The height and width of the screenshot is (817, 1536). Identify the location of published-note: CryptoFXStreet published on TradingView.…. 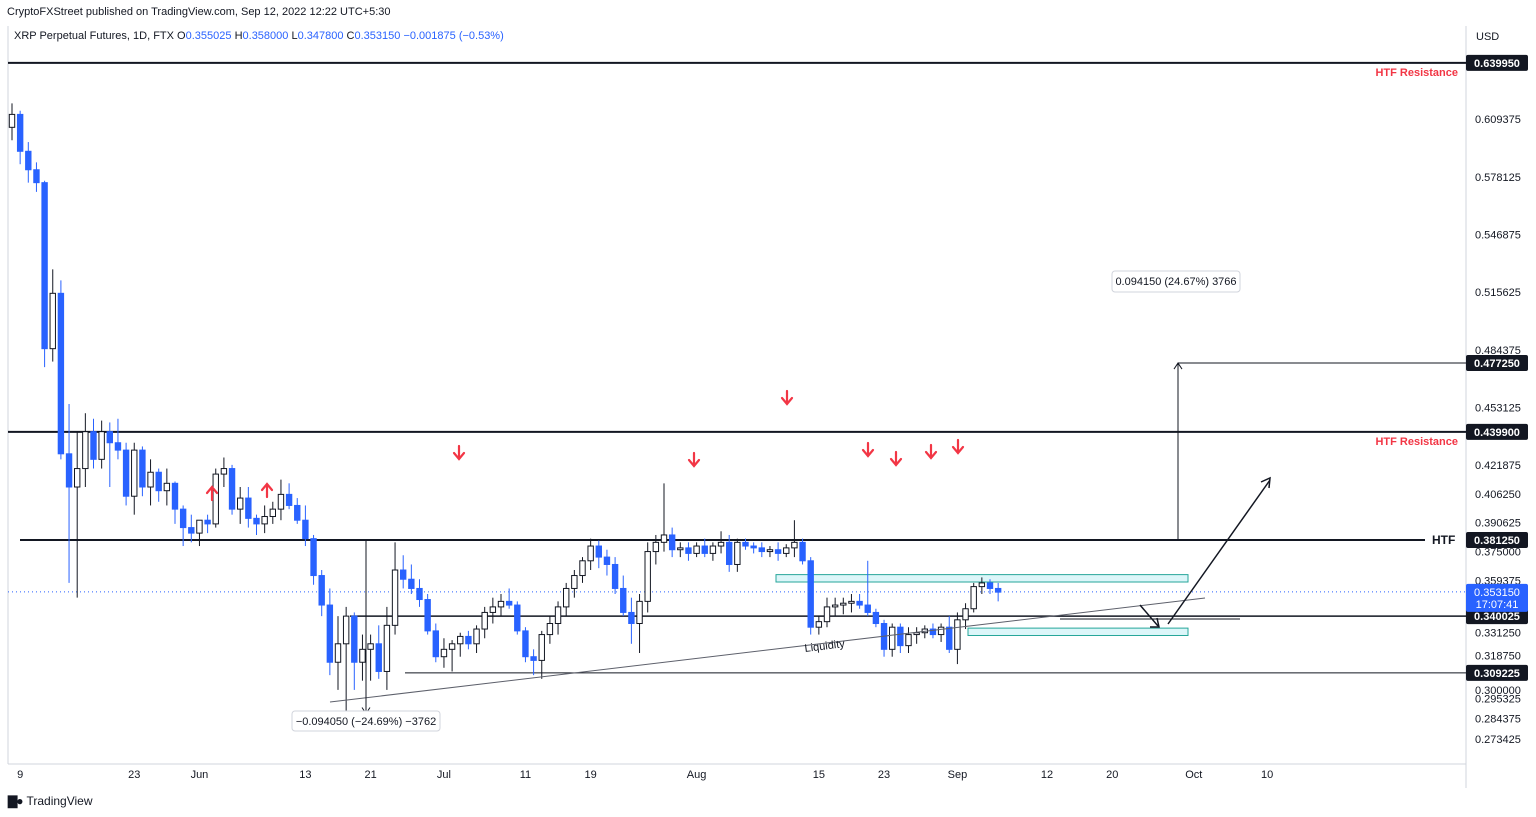
(199, 12).